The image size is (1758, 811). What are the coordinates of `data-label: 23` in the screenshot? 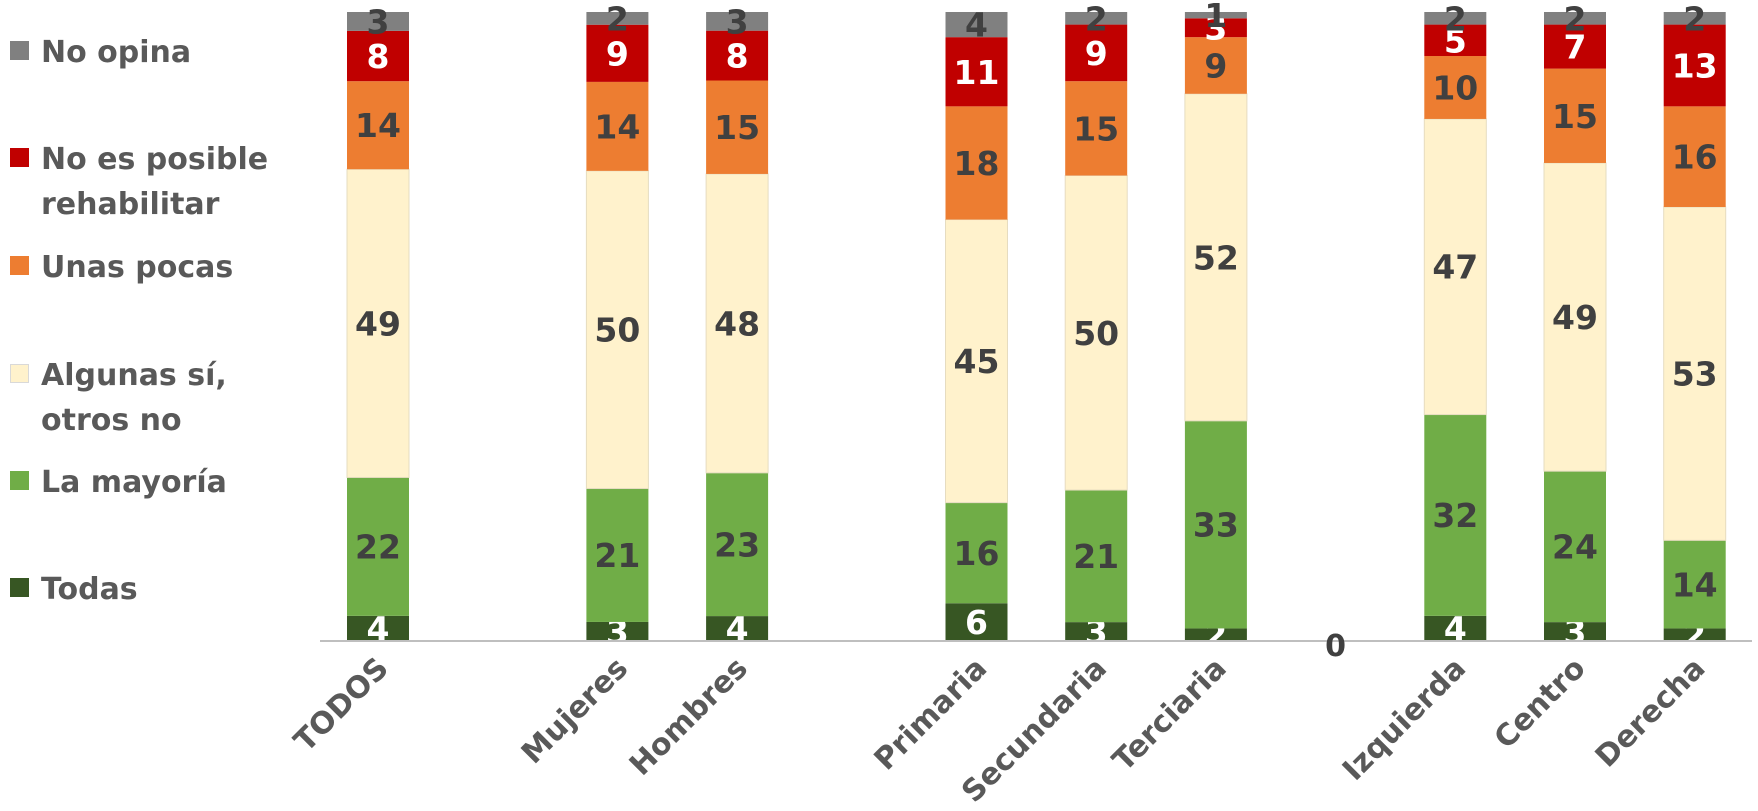 It's located at (737, 544).